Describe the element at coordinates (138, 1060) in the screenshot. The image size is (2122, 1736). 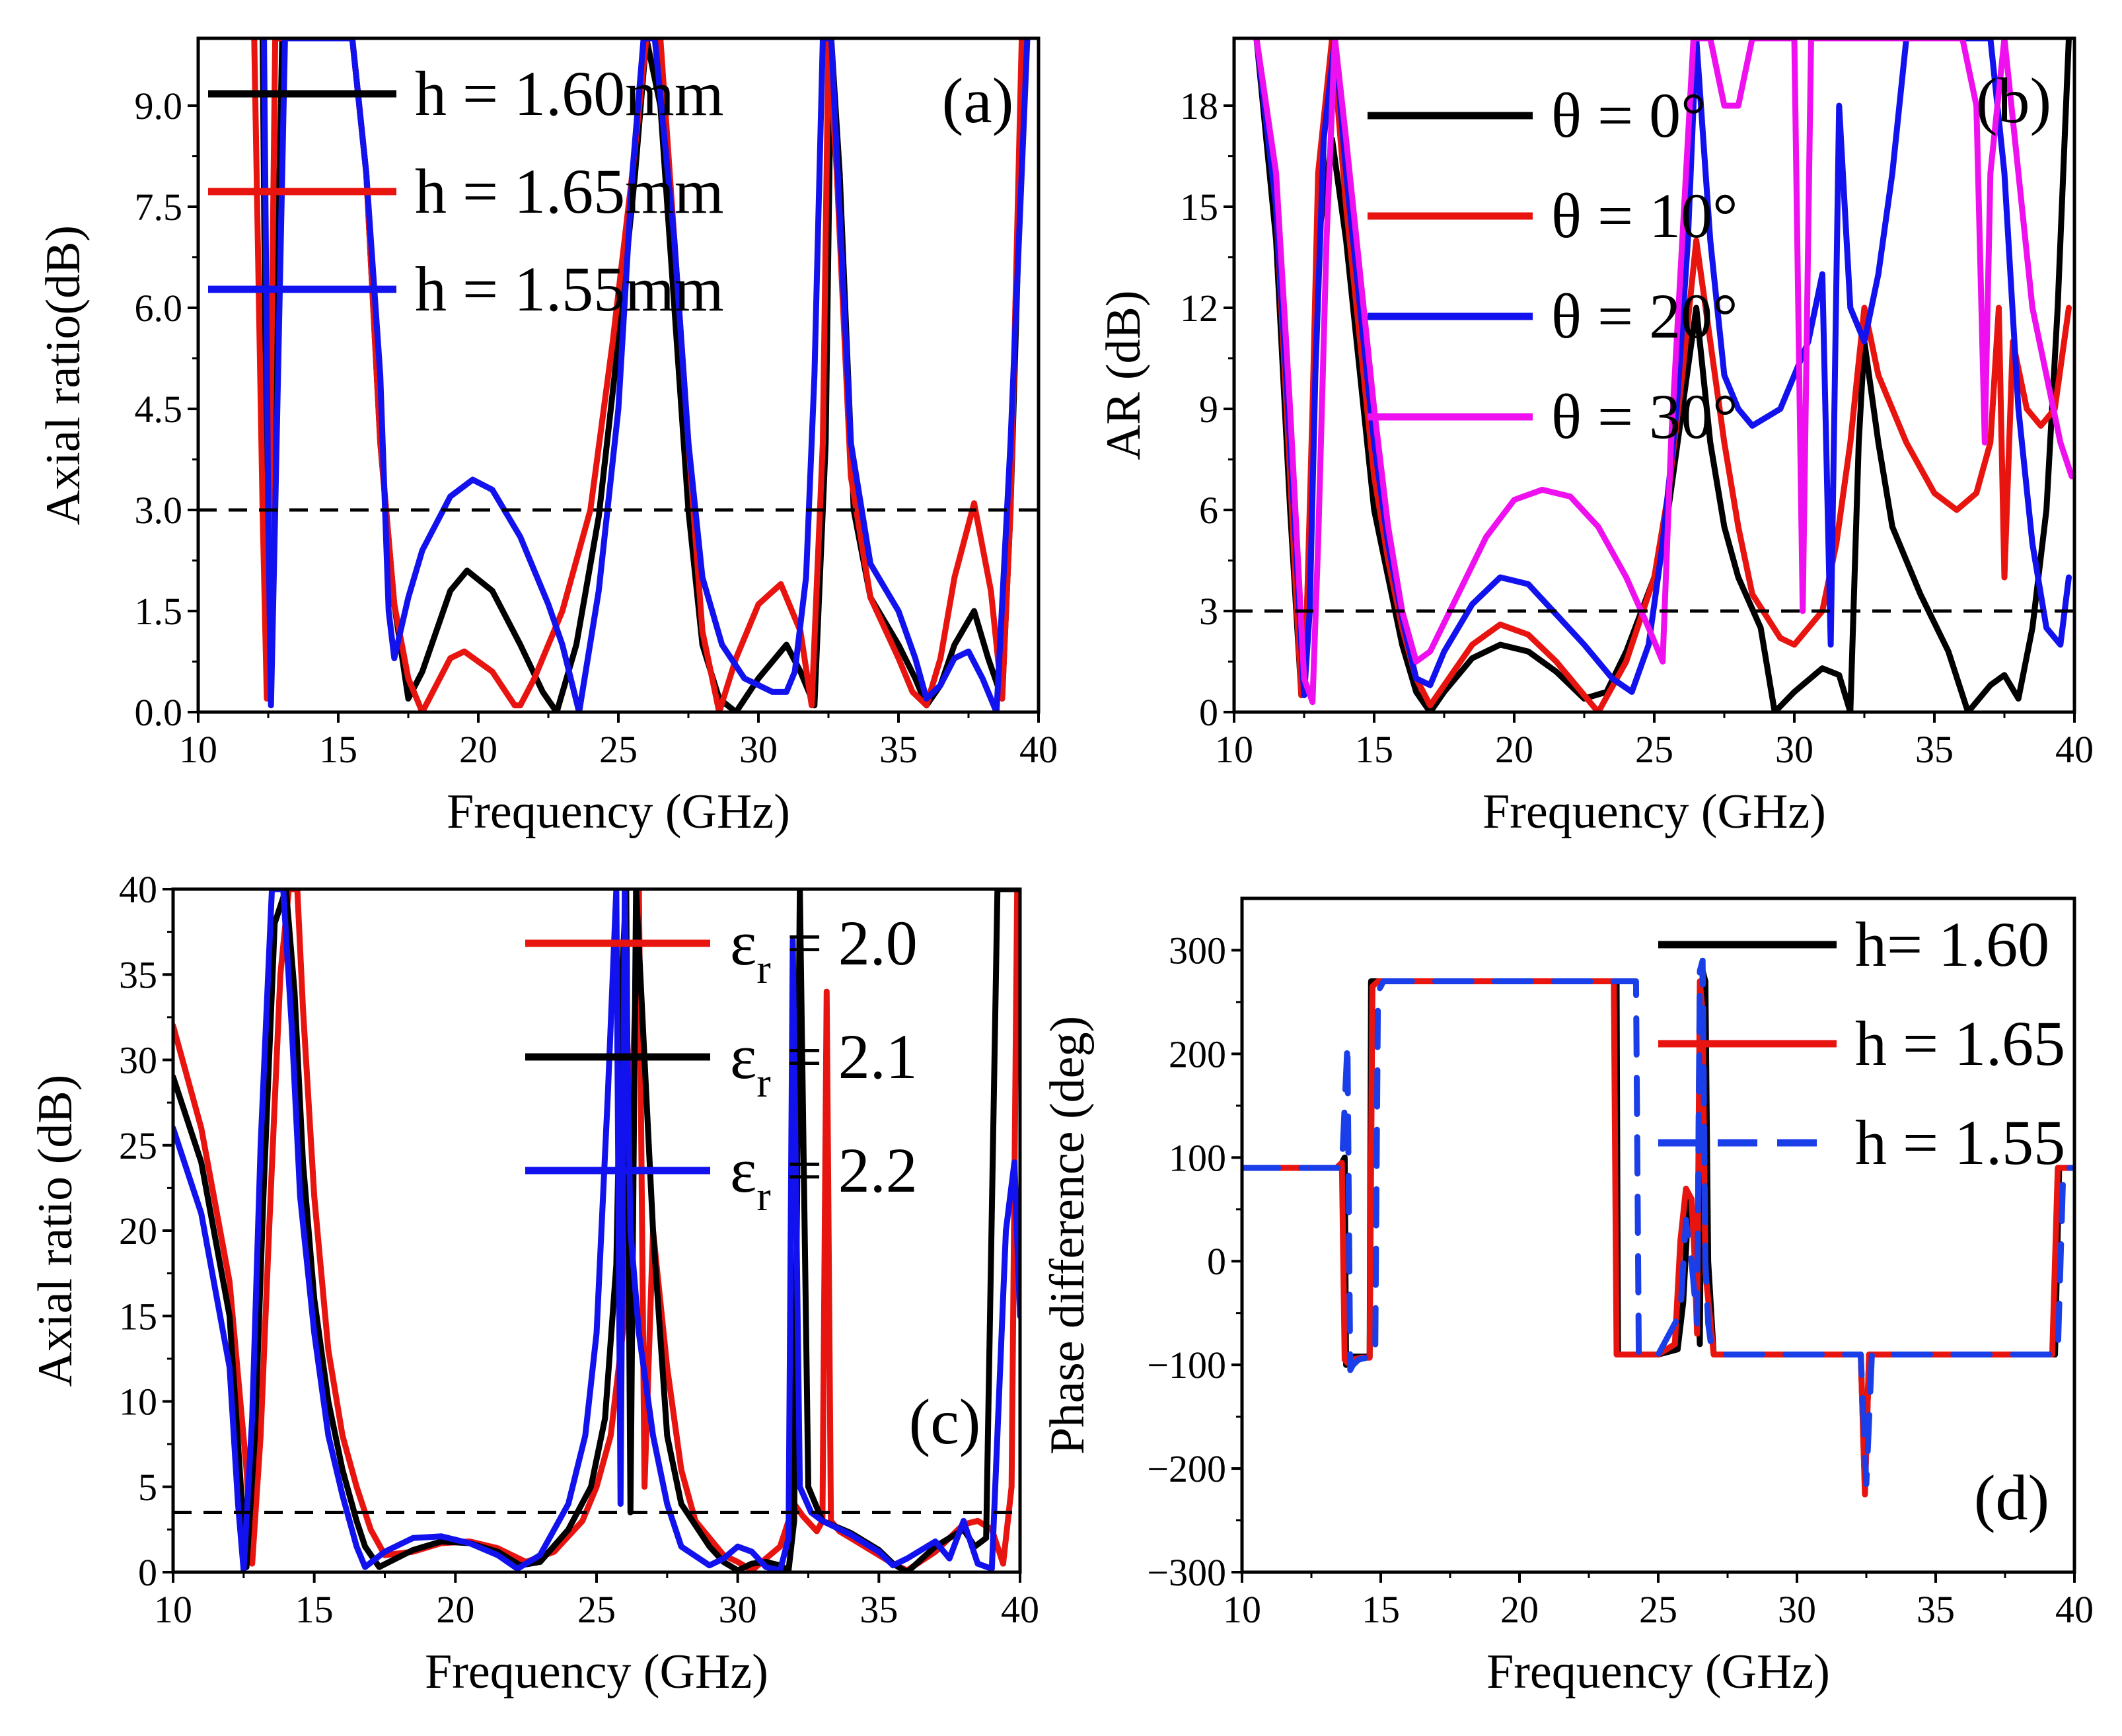
I see `y-tick-label: 30` at that location.